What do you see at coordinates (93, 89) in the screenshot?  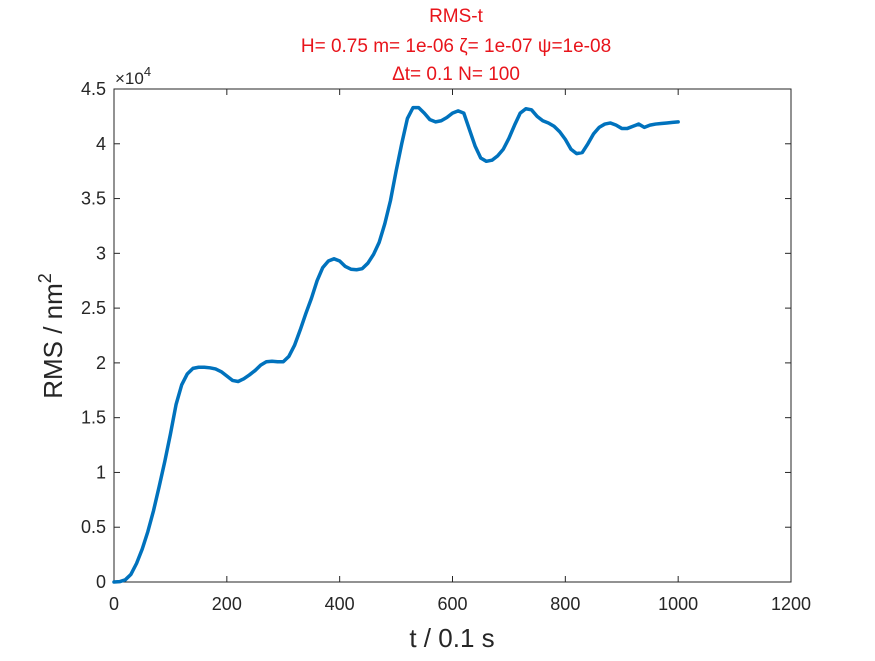 I see `y-tick-label: 4.5` at bounding box center [93, 89].